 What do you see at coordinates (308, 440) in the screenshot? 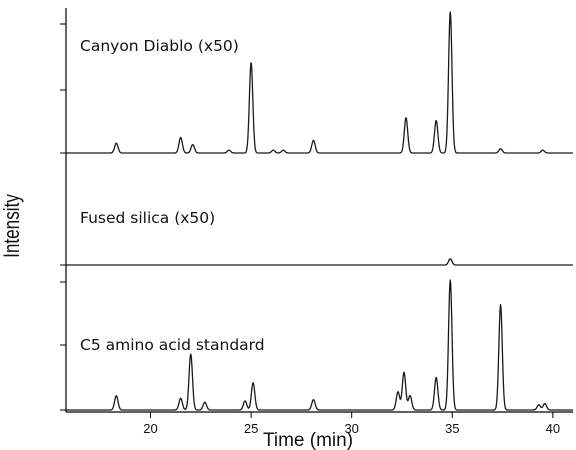
I see `x-axis-title: Time (min)` at bounding box center [308, 440].